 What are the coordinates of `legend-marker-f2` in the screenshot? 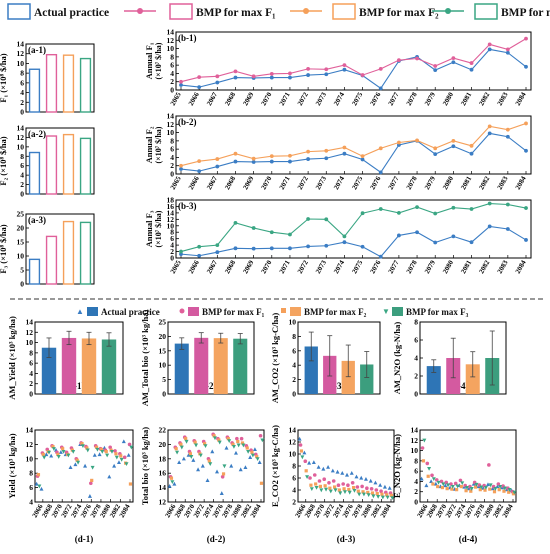 It's located at (306, 11).